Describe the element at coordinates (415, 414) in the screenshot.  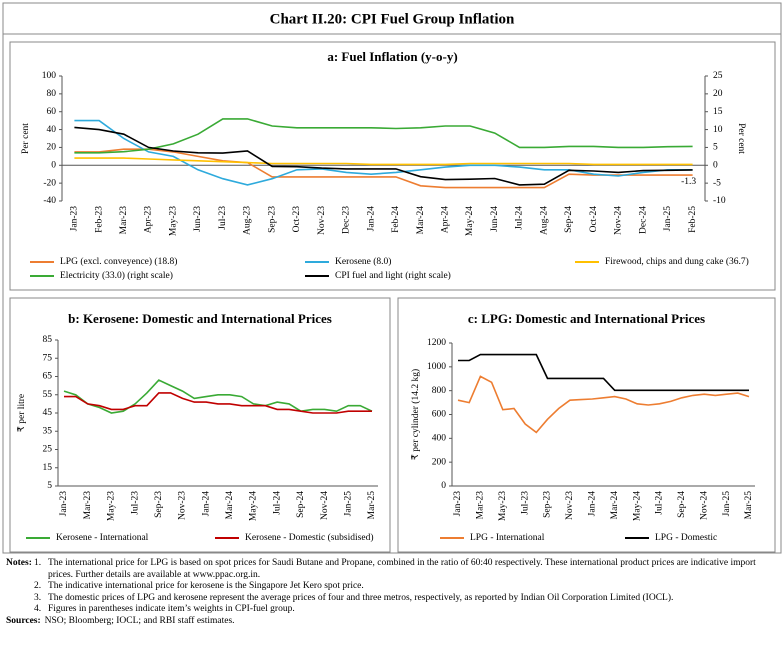
I see `y-axis-label: ₹ per cylinder (14.2 kg)` at that location.